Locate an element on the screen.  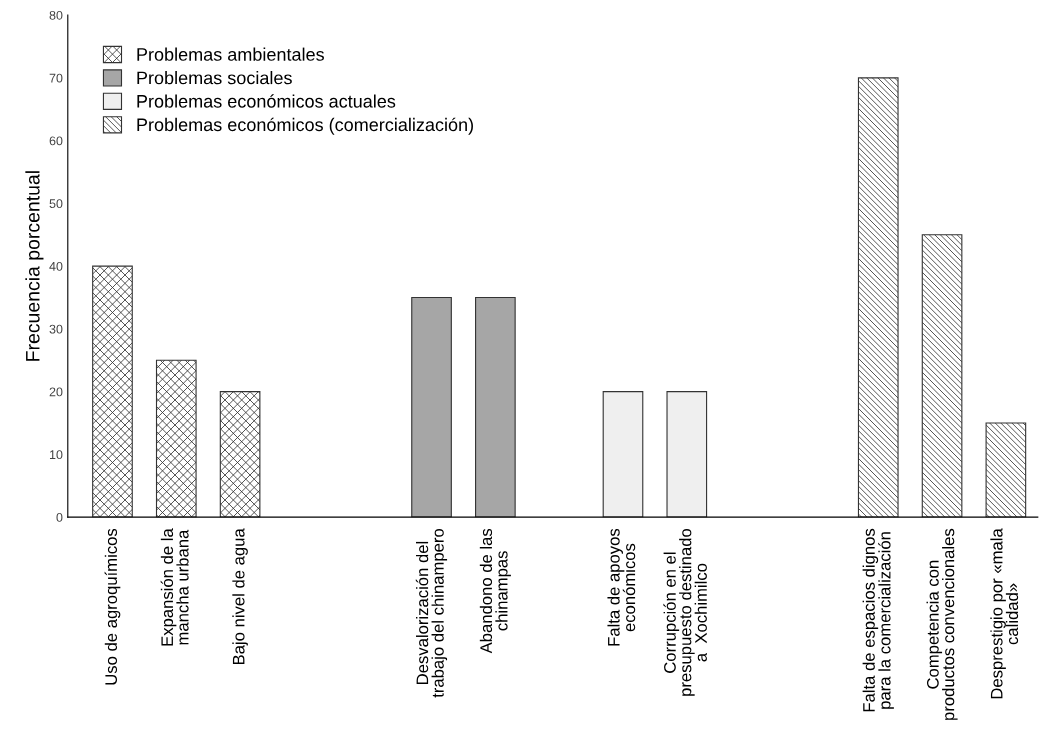
x-tick-label: Uso de agroquímicos is located at coordinates (112, 606).